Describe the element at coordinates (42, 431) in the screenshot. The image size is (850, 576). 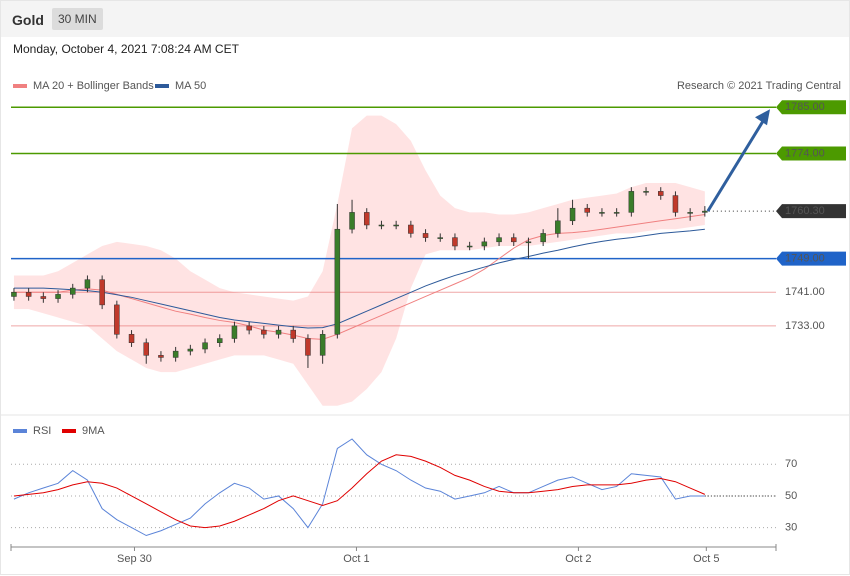
I see `legend-label: RSI` at that location.